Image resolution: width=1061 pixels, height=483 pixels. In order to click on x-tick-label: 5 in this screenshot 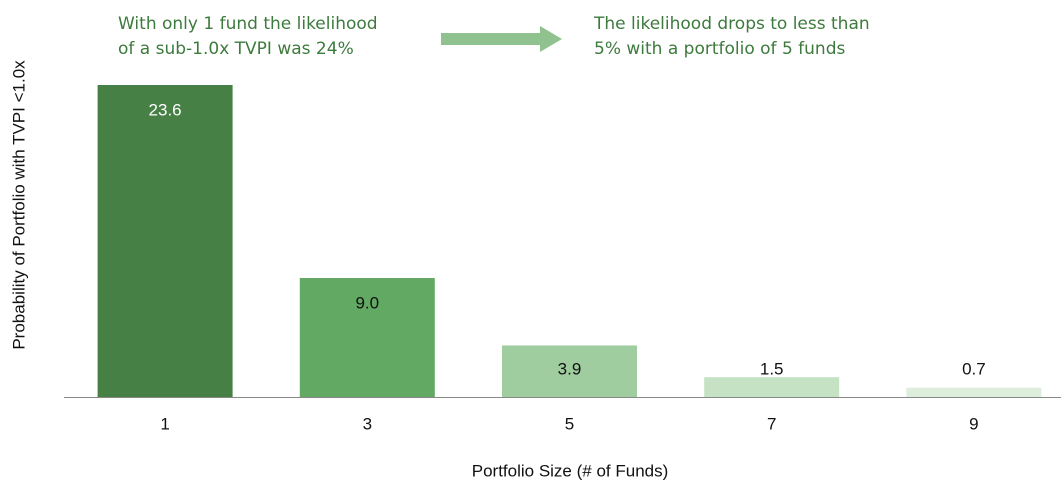, I will do `click(569, 423)`.